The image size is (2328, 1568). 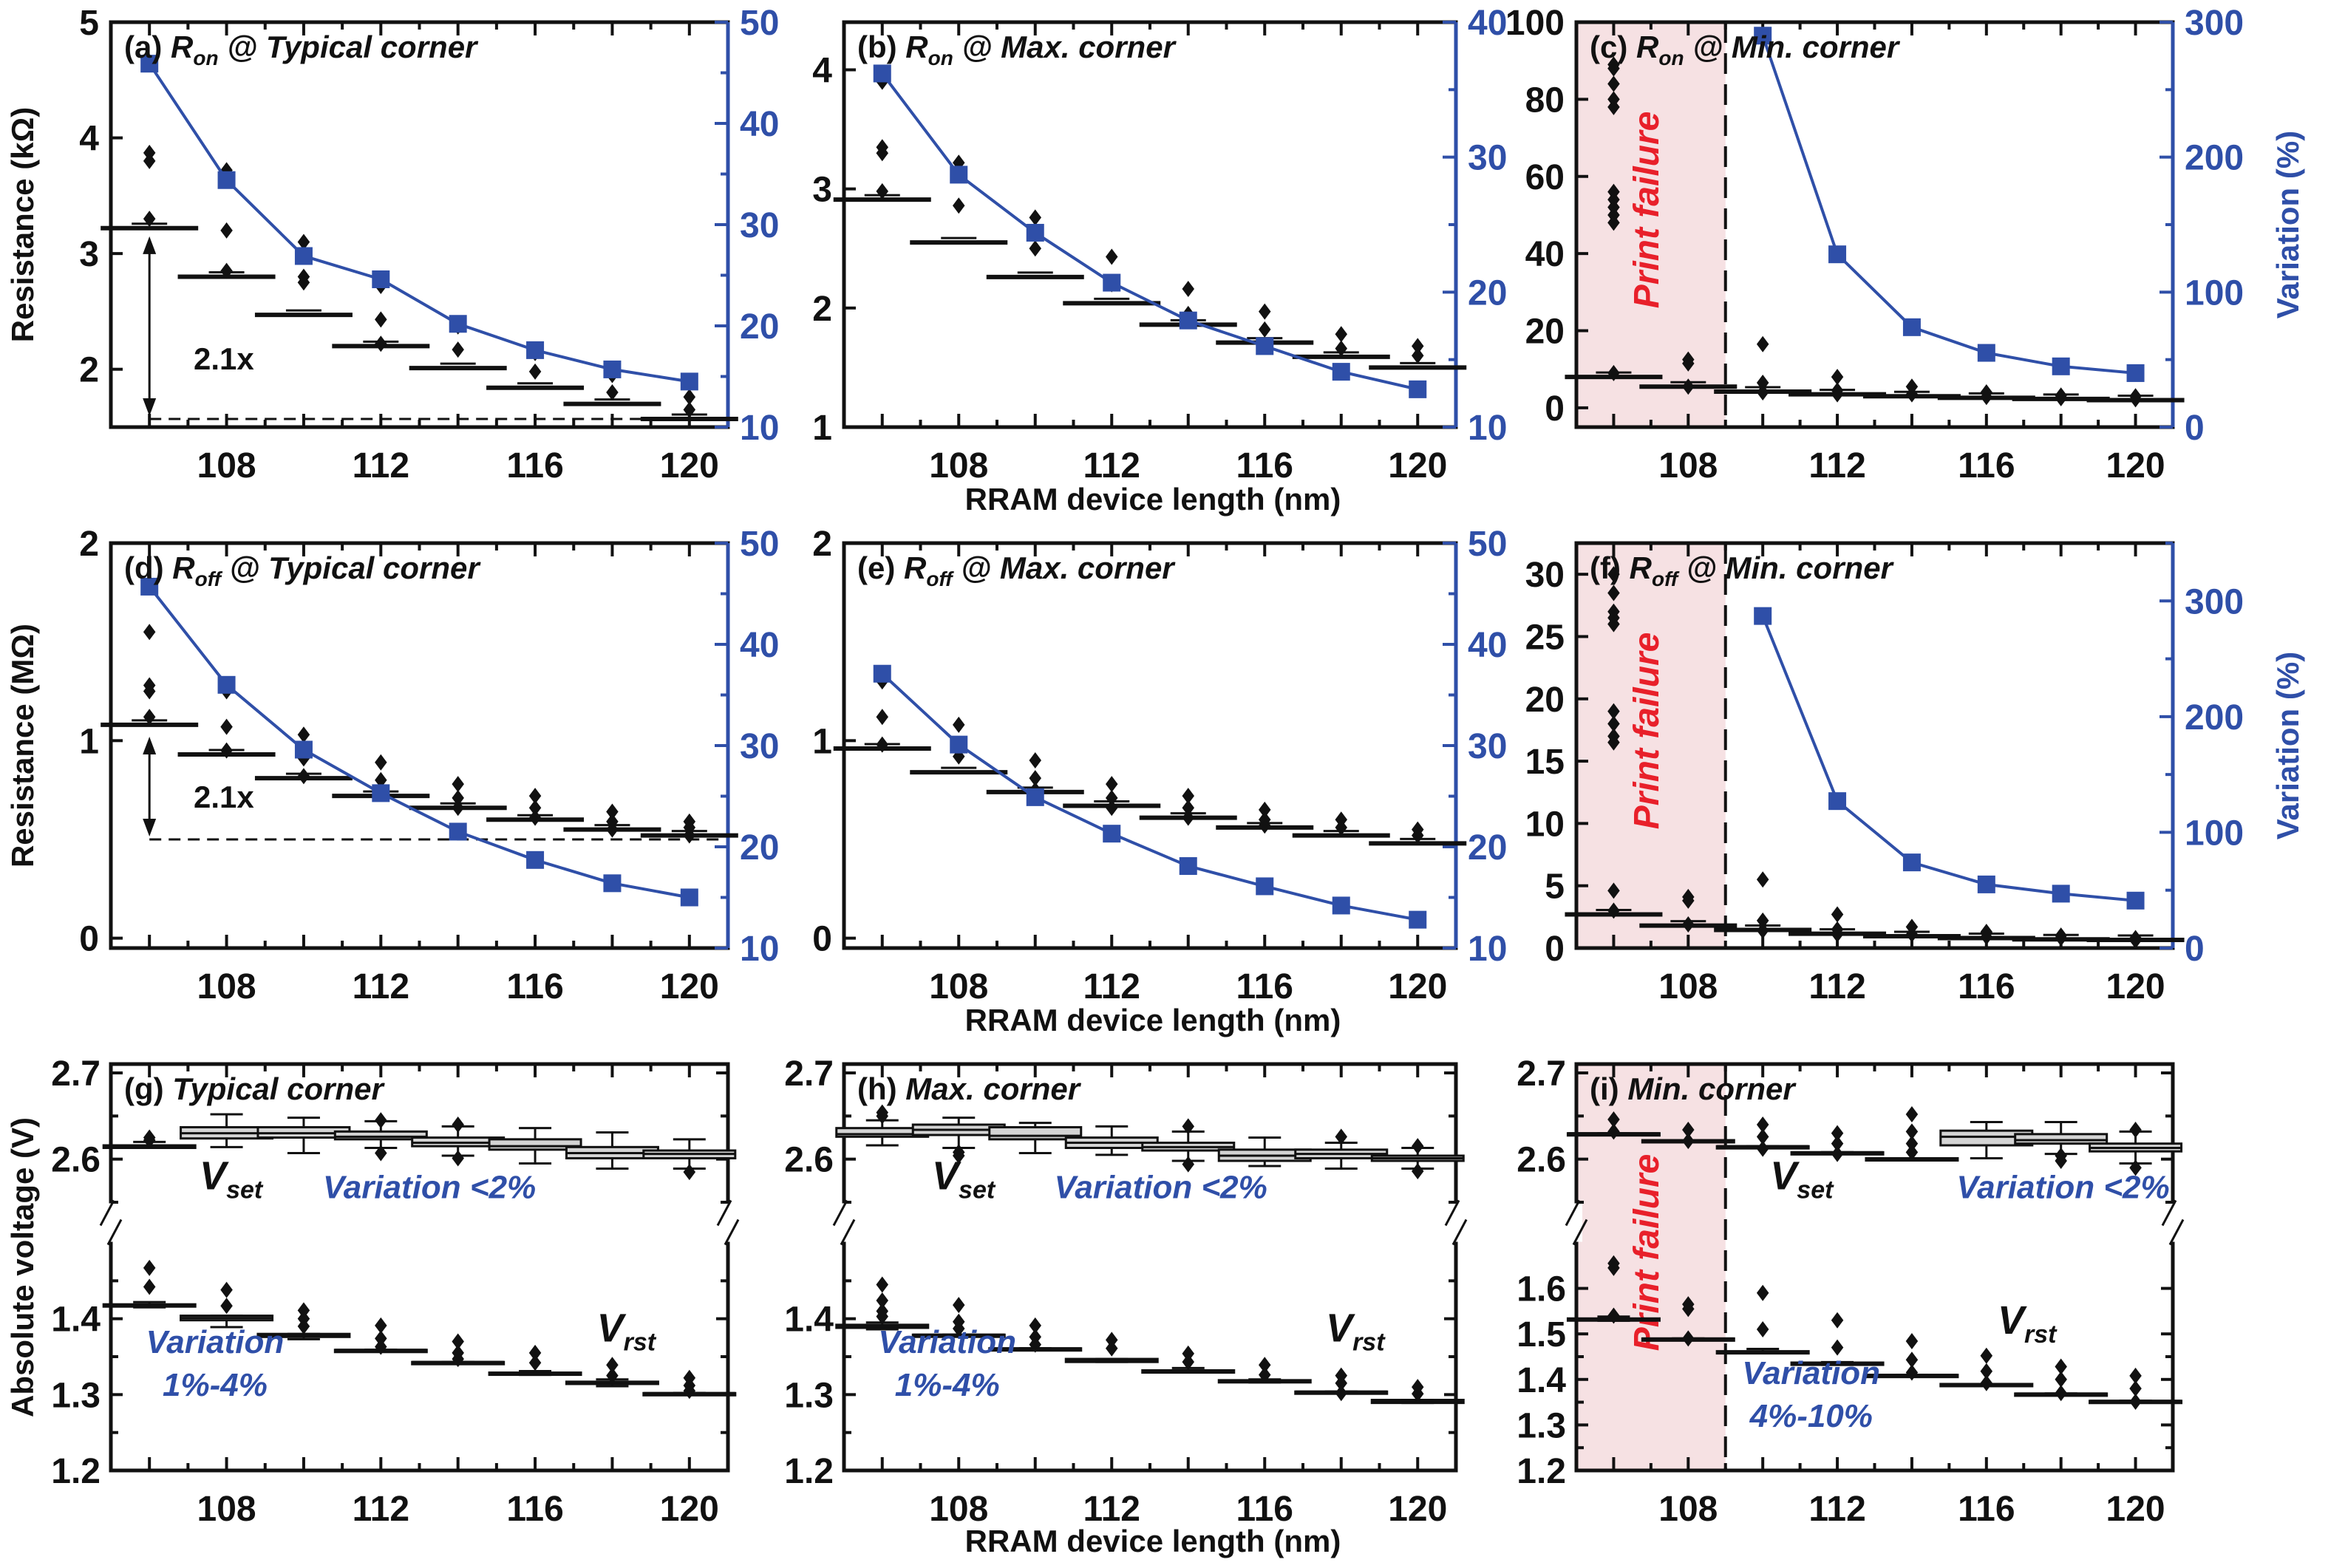 I want to click on vrst-label-sub: rst, so click(x=1369, y=1342).